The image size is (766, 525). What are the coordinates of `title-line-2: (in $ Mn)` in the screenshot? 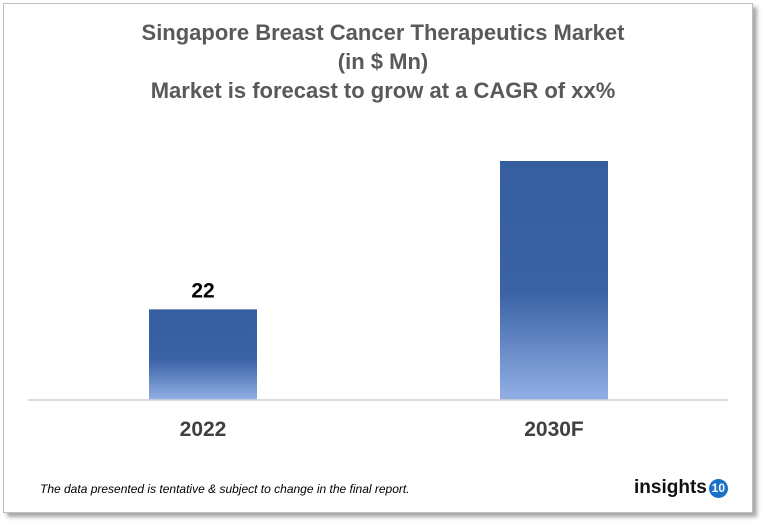 It's located at (383, 61).